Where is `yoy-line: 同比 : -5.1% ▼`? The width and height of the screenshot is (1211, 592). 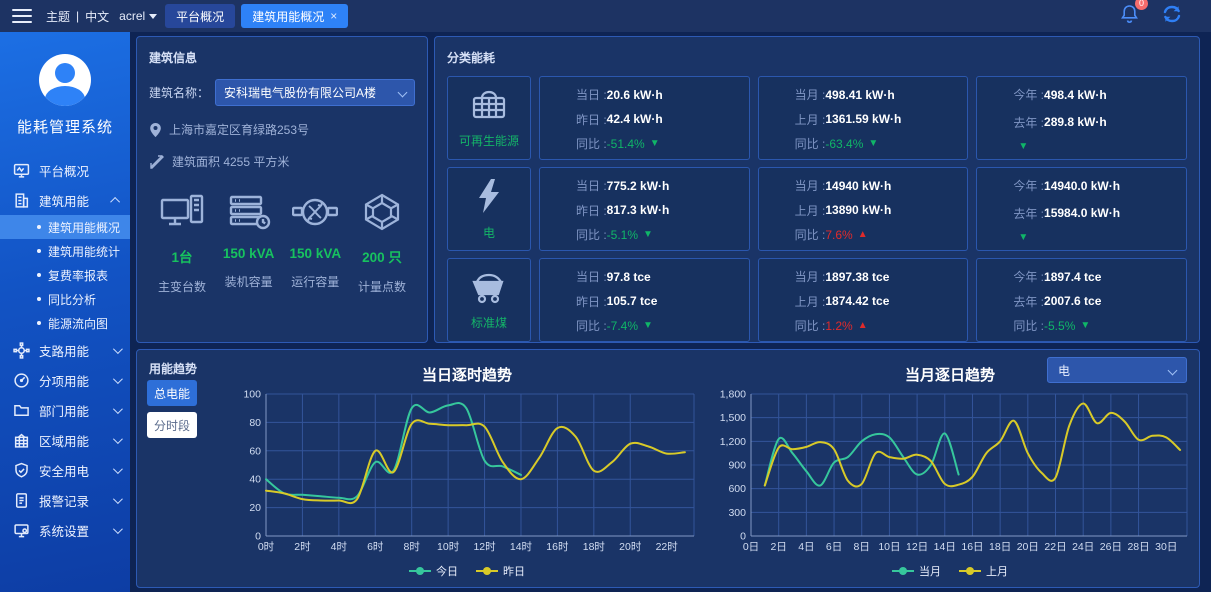
yoy-line: 同比 : -5.1% ▼ is located at coordinates (614, 235).